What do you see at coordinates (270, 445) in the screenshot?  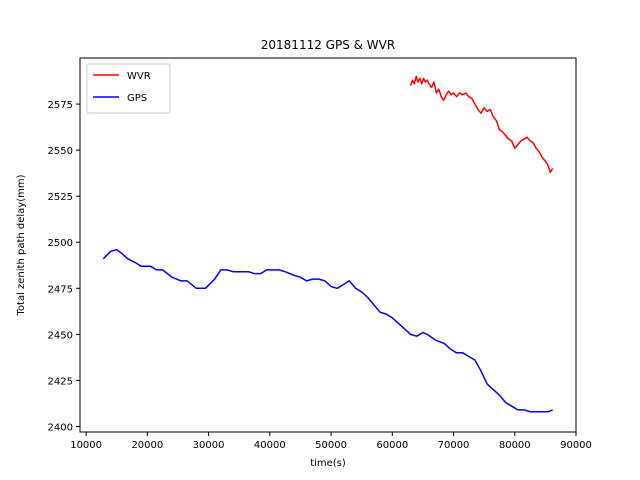 I see `x-tick-label: 40000` at bounding box center [270, 445].